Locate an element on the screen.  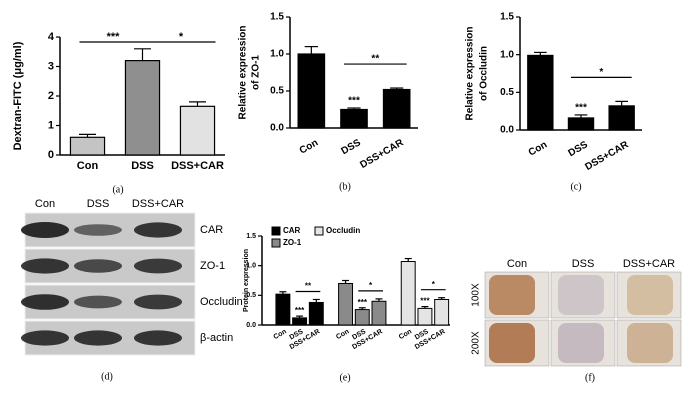
y-tick-label: 4 is located at coordinates (51, 37).